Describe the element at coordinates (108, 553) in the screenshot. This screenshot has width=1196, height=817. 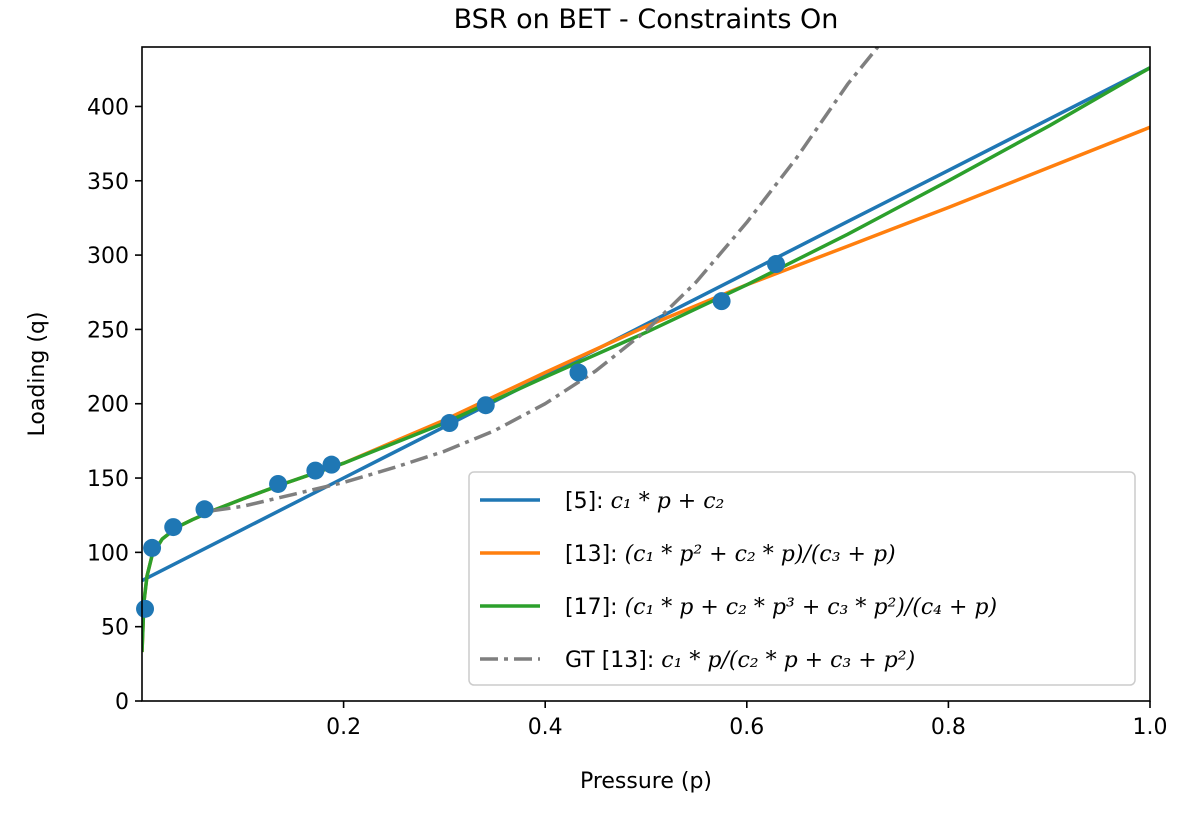
I see `y-tick-label: 100` at that location.